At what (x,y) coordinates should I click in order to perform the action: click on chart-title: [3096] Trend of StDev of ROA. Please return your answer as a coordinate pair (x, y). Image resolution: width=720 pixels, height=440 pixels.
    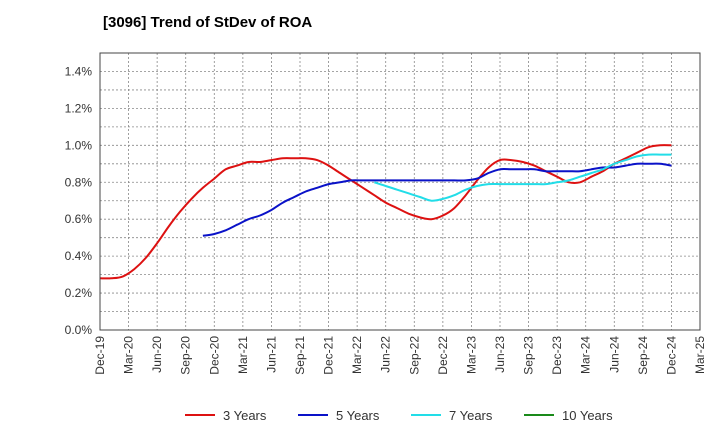
    Looking at the image, I should click on (207, 22).